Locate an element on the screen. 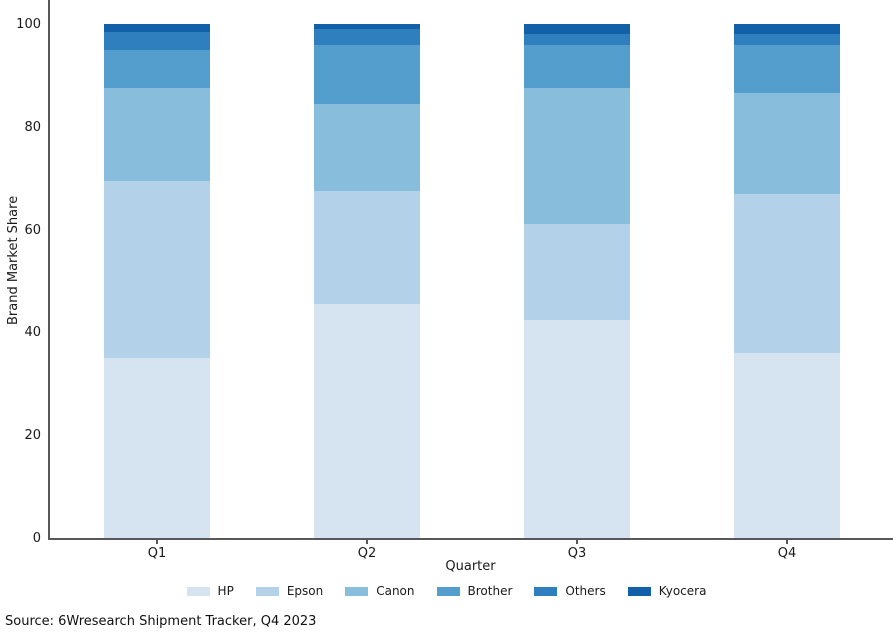  legend-item-hp: HP is located at coordinates (210, 591).